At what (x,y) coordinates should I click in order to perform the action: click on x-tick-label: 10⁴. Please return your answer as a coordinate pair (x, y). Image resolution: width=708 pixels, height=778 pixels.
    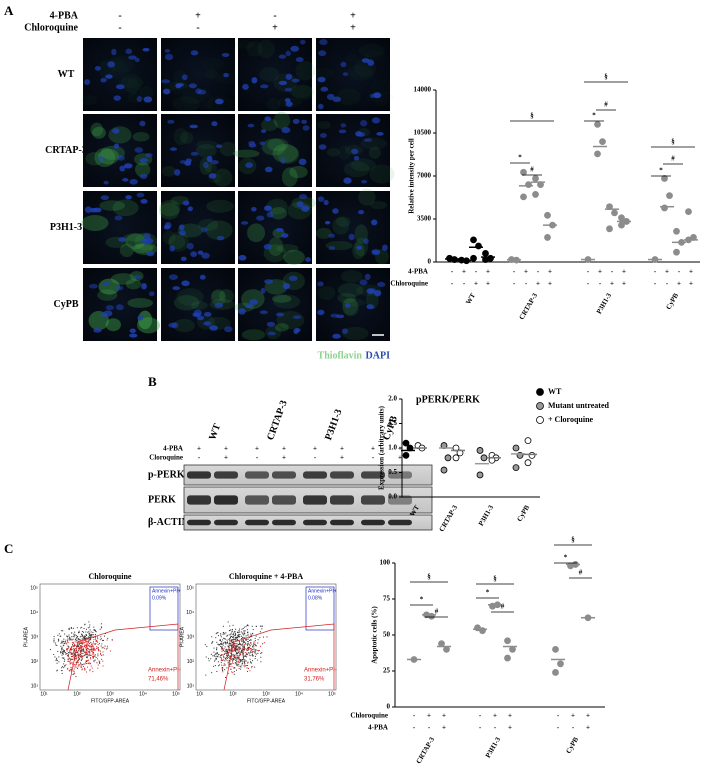
    Looking at the image, I should click on (299, 694).